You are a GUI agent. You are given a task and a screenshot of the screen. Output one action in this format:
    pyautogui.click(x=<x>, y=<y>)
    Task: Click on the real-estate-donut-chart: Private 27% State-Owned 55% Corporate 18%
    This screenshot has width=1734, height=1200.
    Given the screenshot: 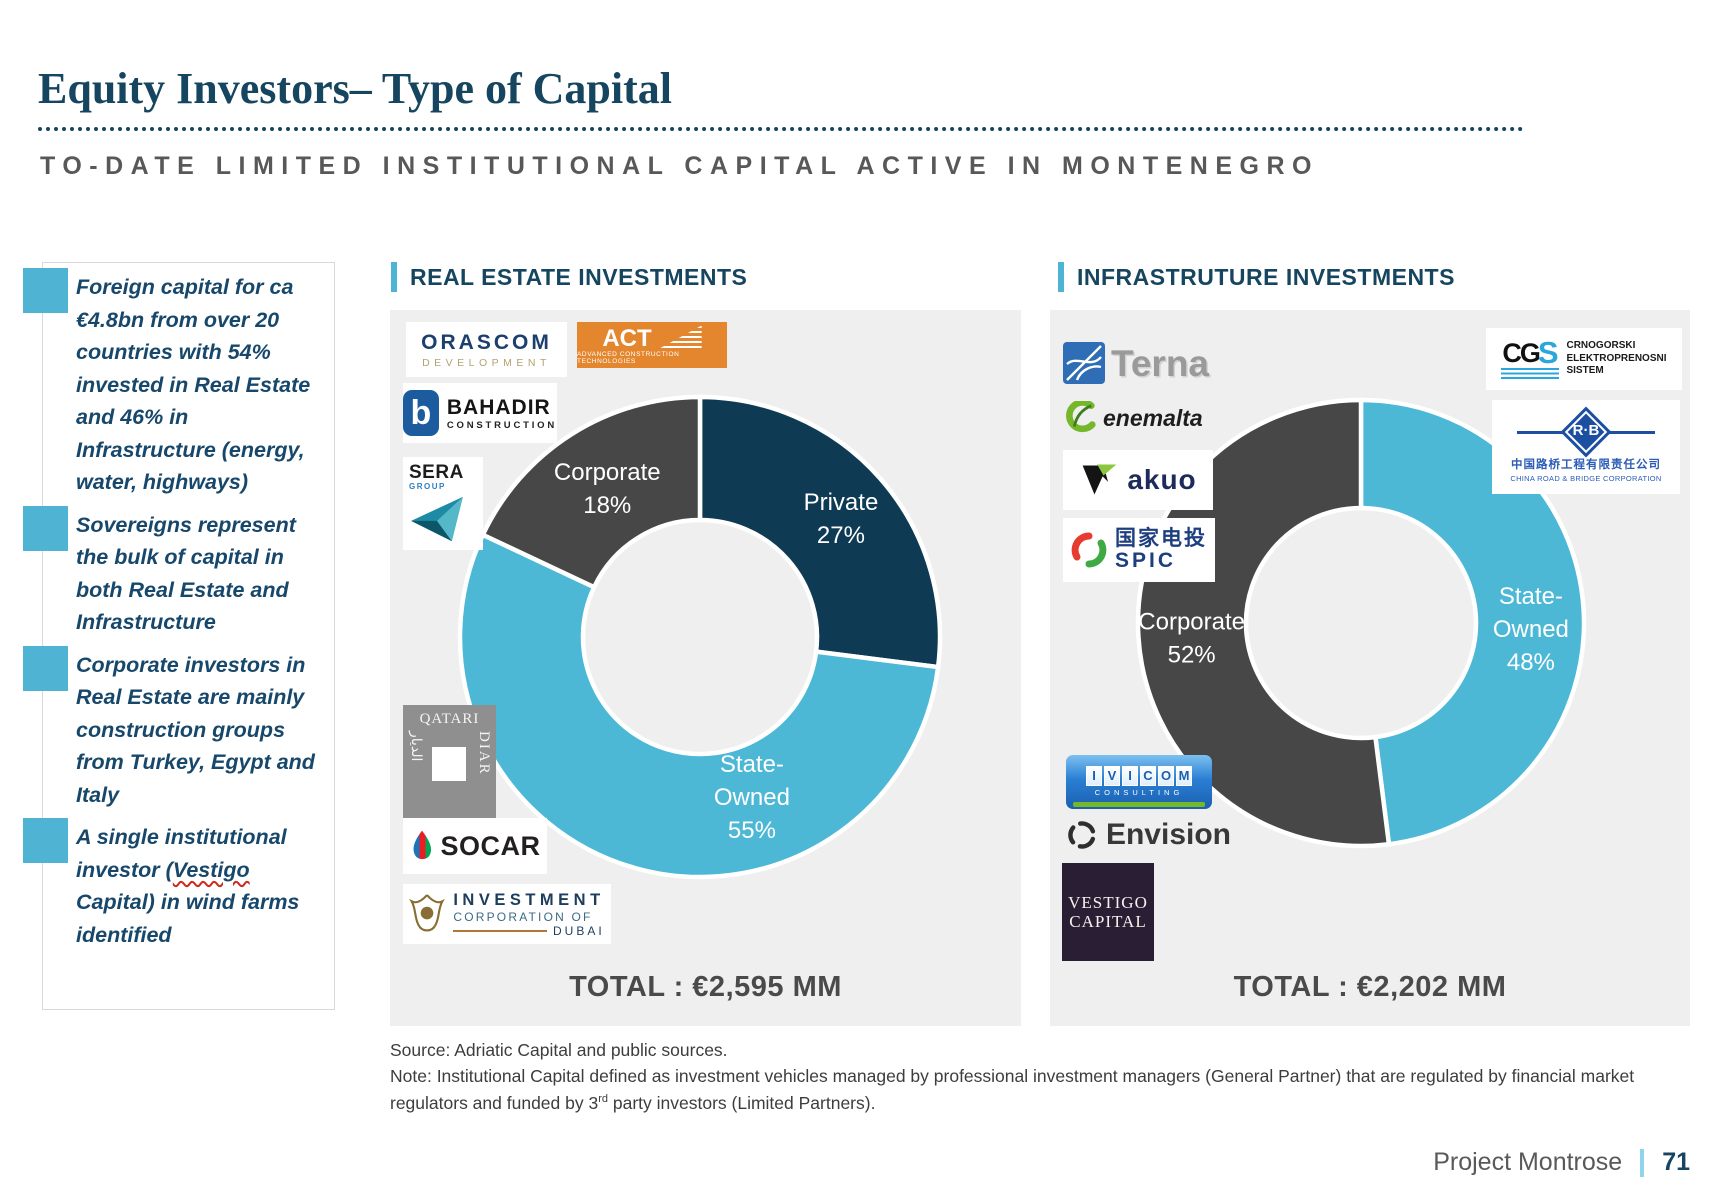 What is the action you would take?
    pyautogui.click(x=700, y=637)
    